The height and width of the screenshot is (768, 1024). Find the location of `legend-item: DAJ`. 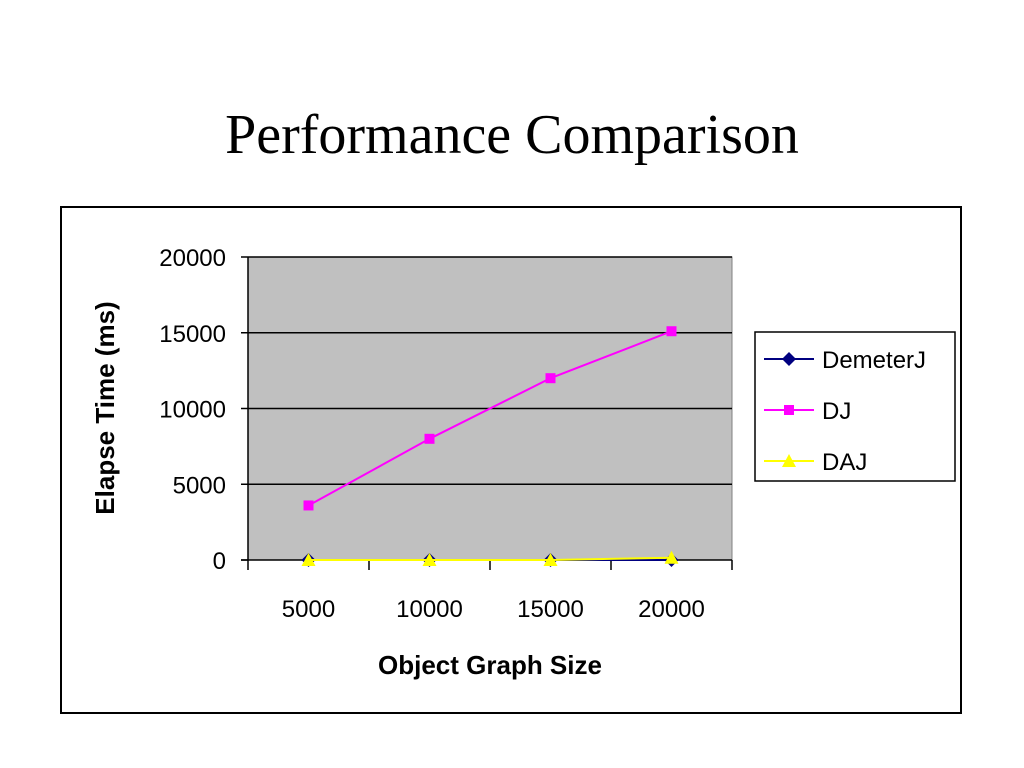

legend-item: DAJ is located at coordinates (815, 462).